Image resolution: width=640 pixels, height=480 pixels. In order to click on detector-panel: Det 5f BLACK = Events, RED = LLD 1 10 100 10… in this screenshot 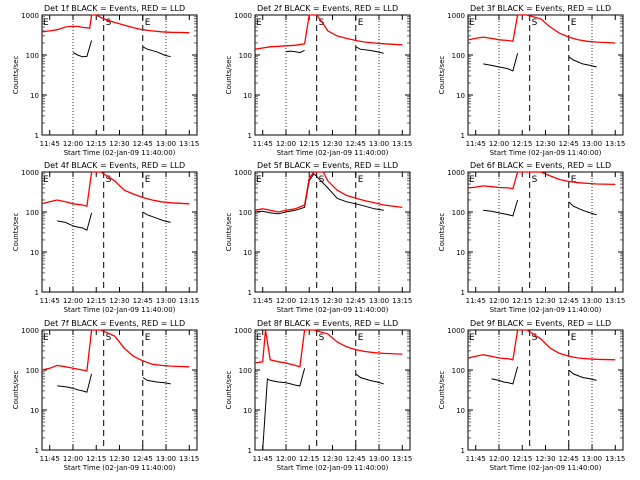, I will do `click(318, 237)`.